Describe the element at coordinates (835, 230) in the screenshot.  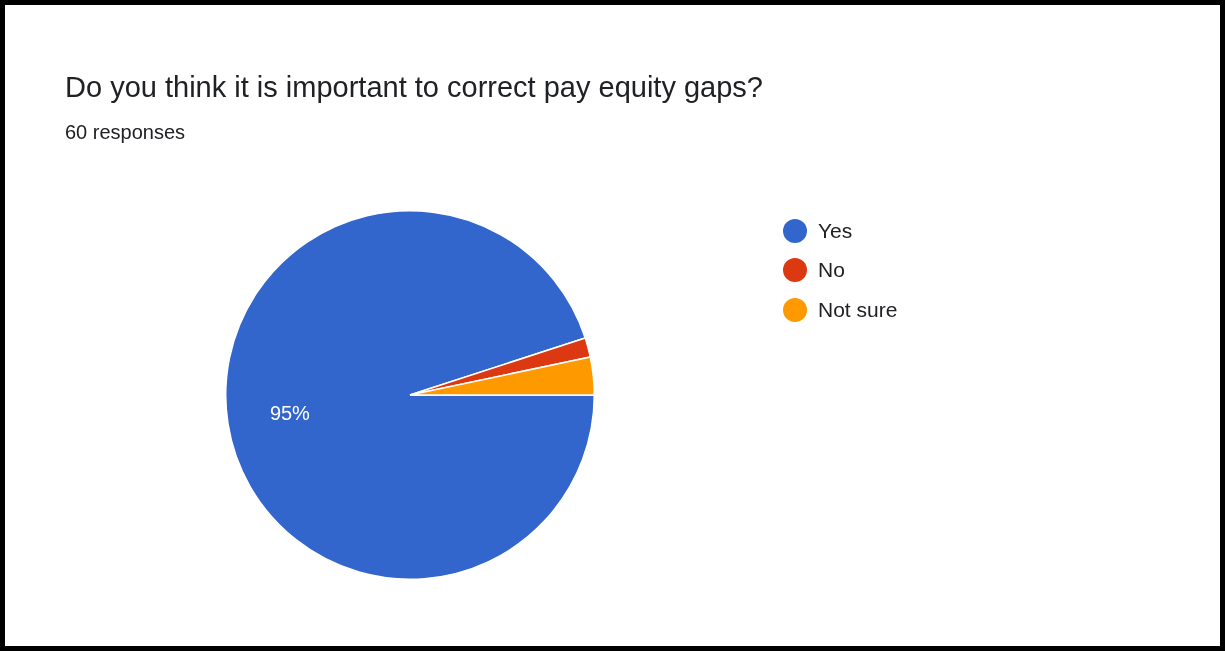
I see `legend-label: Yes` at that location.